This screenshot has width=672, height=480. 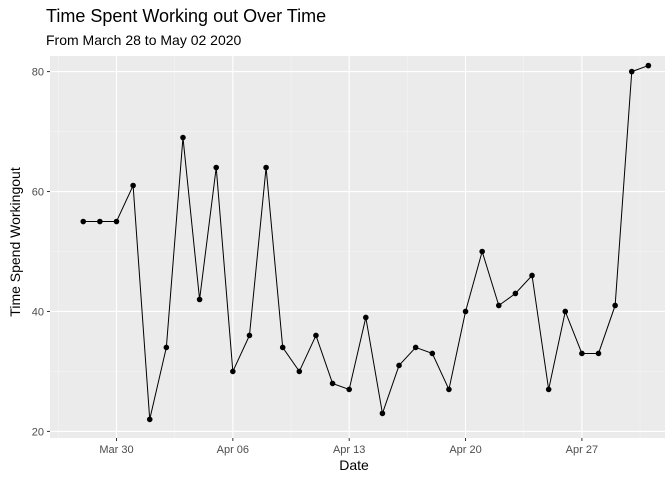 I want to click on y-axis-title: Time Spend Workingout, so click(x=15, y=242).